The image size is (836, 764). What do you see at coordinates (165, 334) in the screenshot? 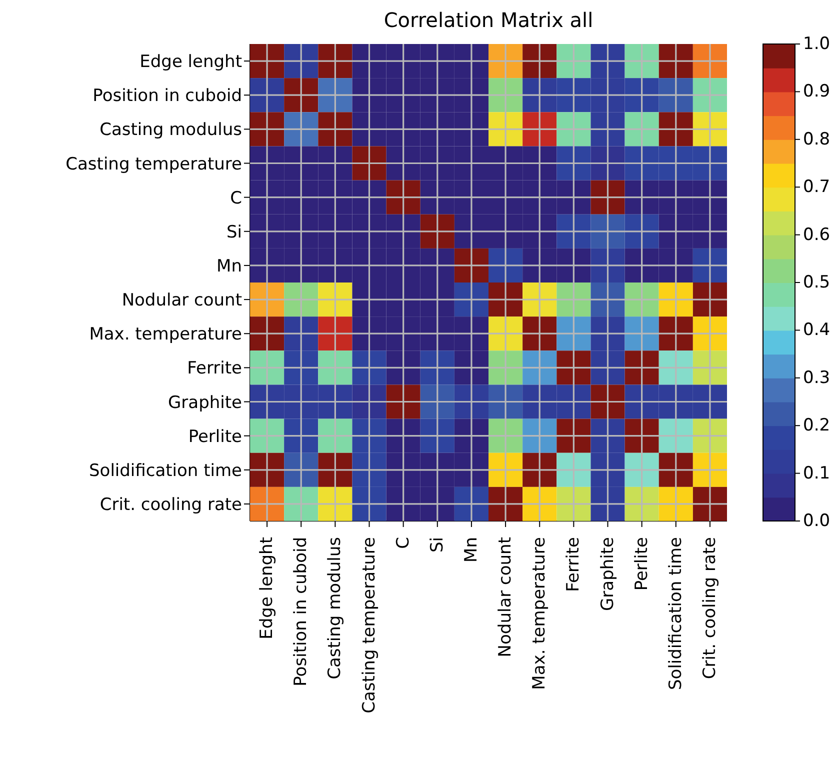
I see `y-tick-label: Max. temperature` at bounding box center [165, 334].